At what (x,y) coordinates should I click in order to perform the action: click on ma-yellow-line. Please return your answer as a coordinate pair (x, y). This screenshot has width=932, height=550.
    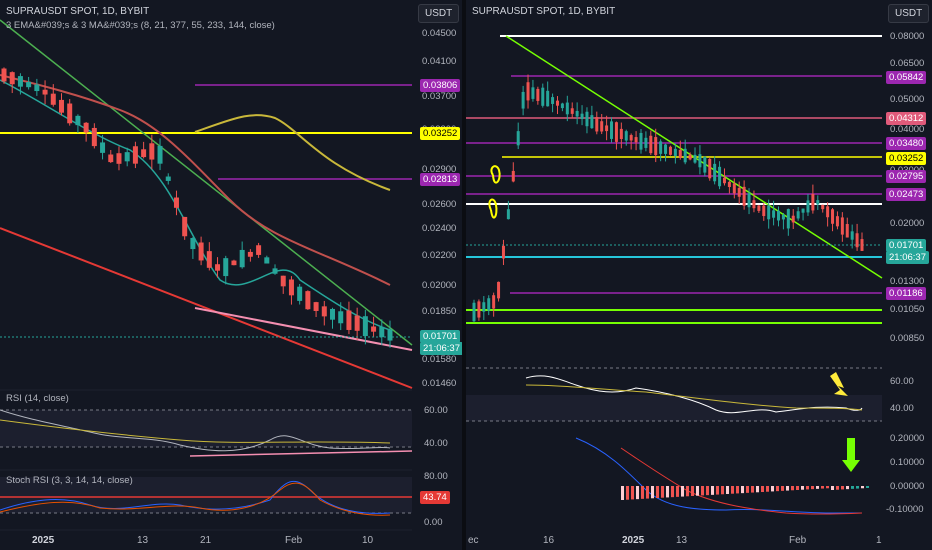
    Looking at the image, I should click on (292, 152).